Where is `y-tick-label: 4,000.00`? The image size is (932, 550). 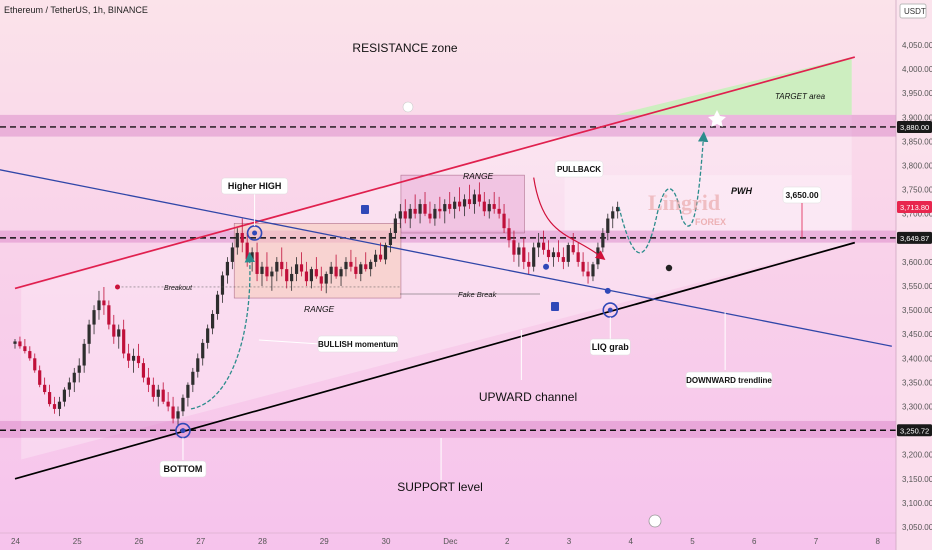
y-tick-label: 4,000.00 is located at coordinates (917, 69).